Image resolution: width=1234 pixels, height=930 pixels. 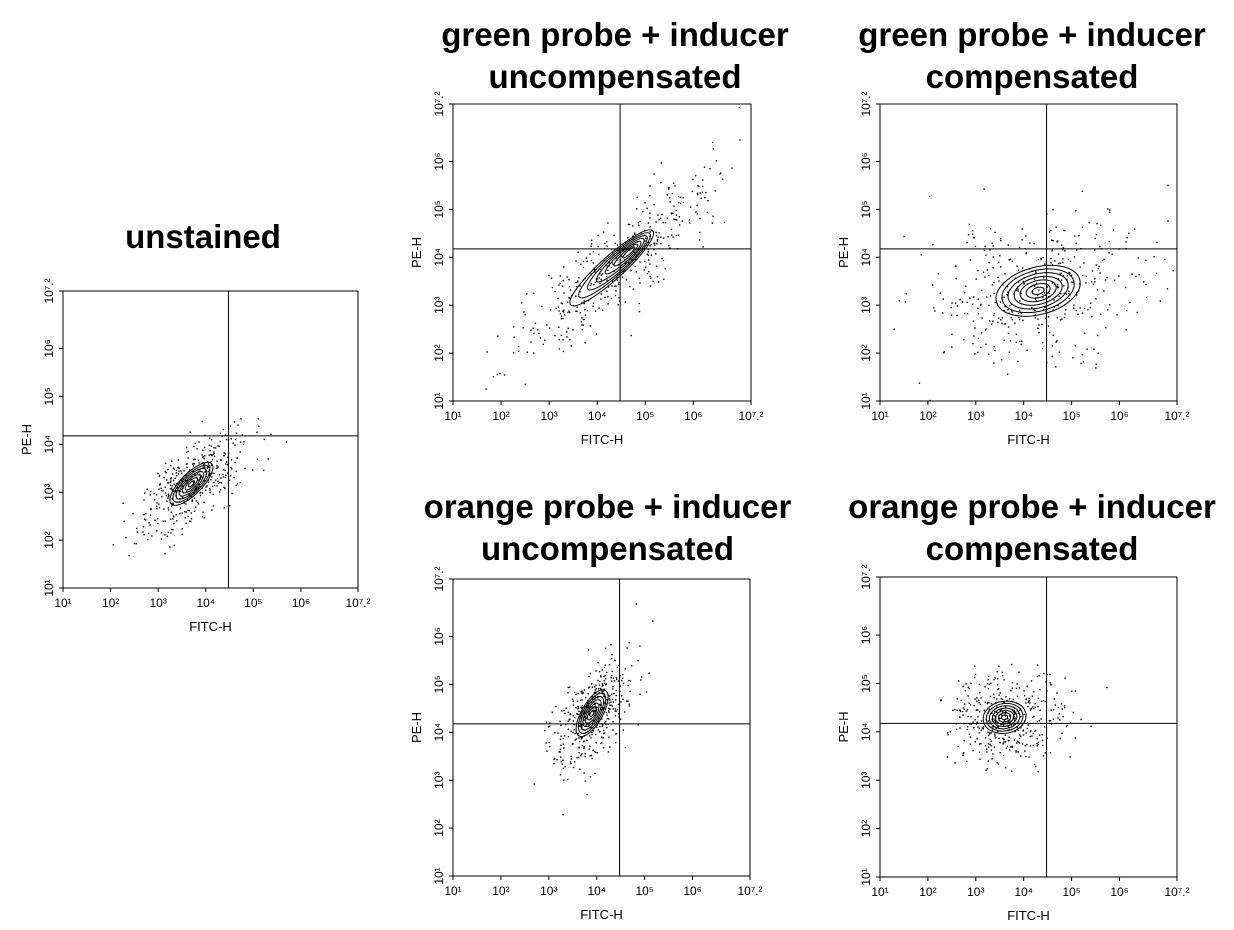 I want to click on title-line: unstained, so click(x=203, y=236).